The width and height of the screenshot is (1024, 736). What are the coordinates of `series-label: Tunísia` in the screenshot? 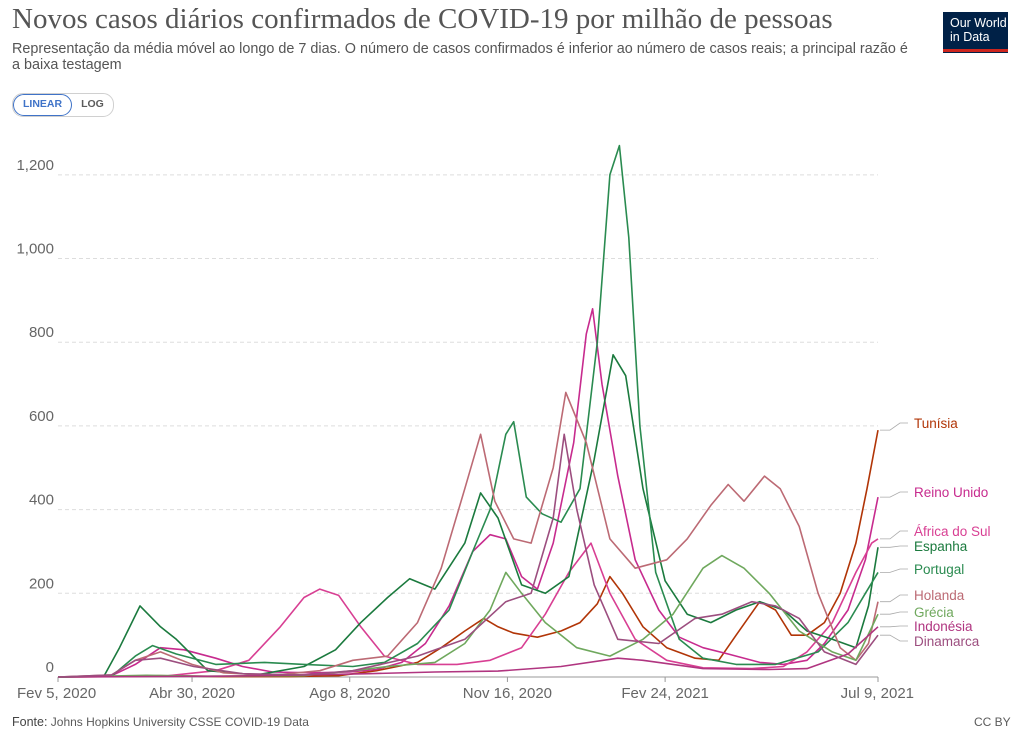 It's located at (936, 423).